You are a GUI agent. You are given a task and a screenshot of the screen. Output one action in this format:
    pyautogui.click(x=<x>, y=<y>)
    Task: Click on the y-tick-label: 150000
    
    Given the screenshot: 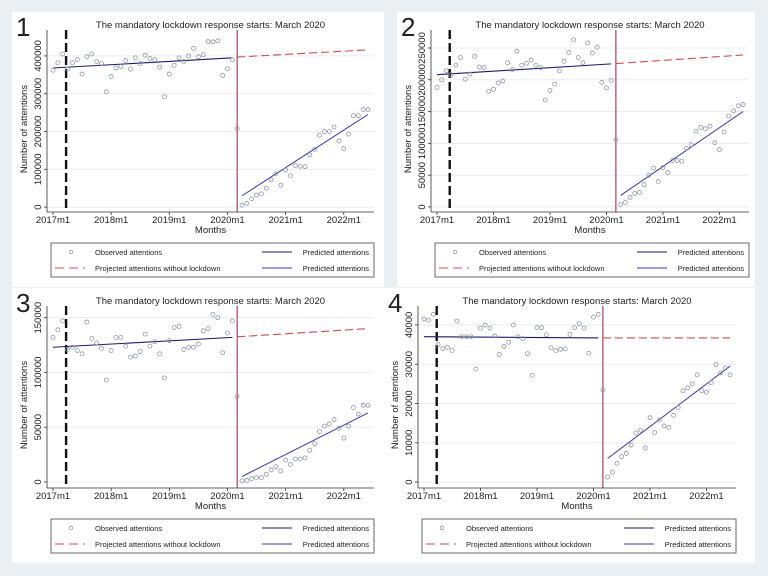 What is the action you would take?
    pyautogui.click(x=38, y=318)
    